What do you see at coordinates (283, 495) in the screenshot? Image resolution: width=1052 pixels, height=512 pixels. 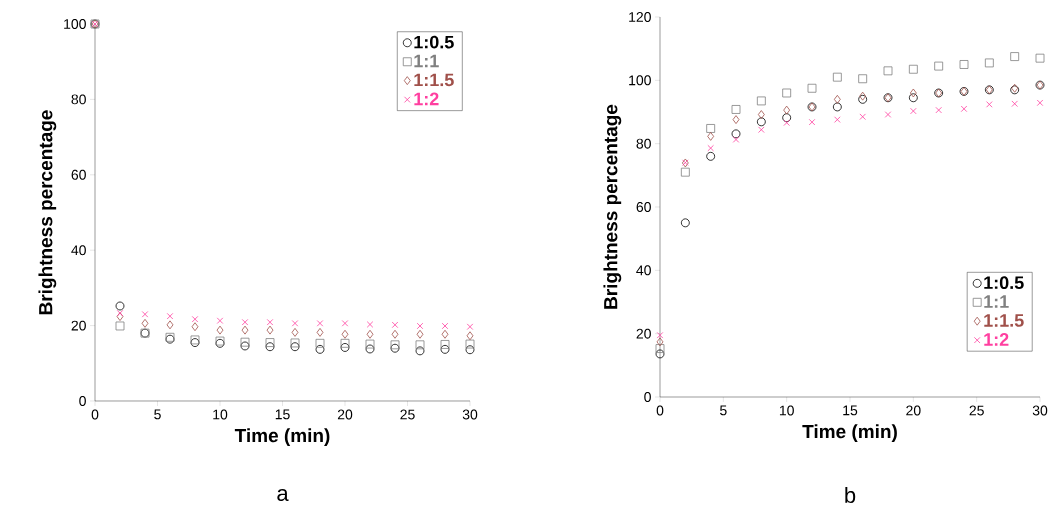 I see `text: a` at bounding box center [283, 495].